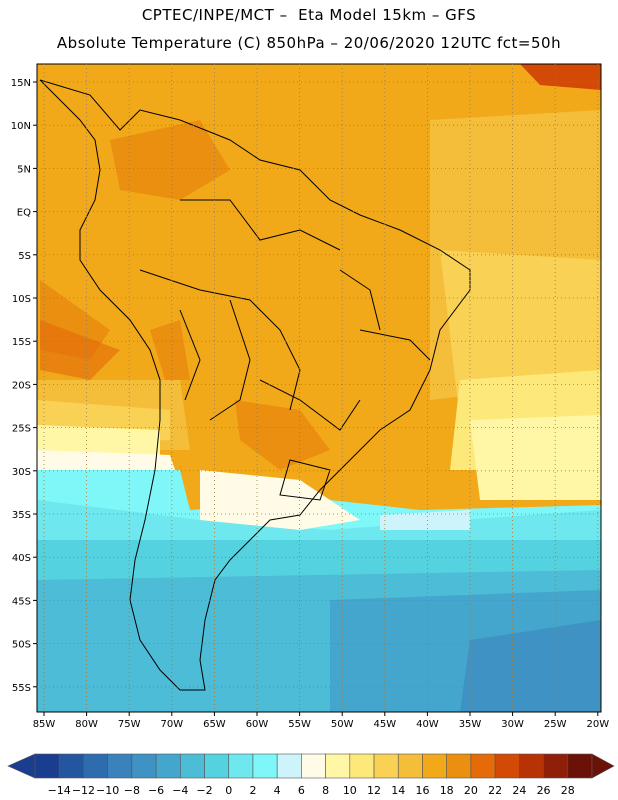  I want to click on lat-label: 30S, so click(21, 472).